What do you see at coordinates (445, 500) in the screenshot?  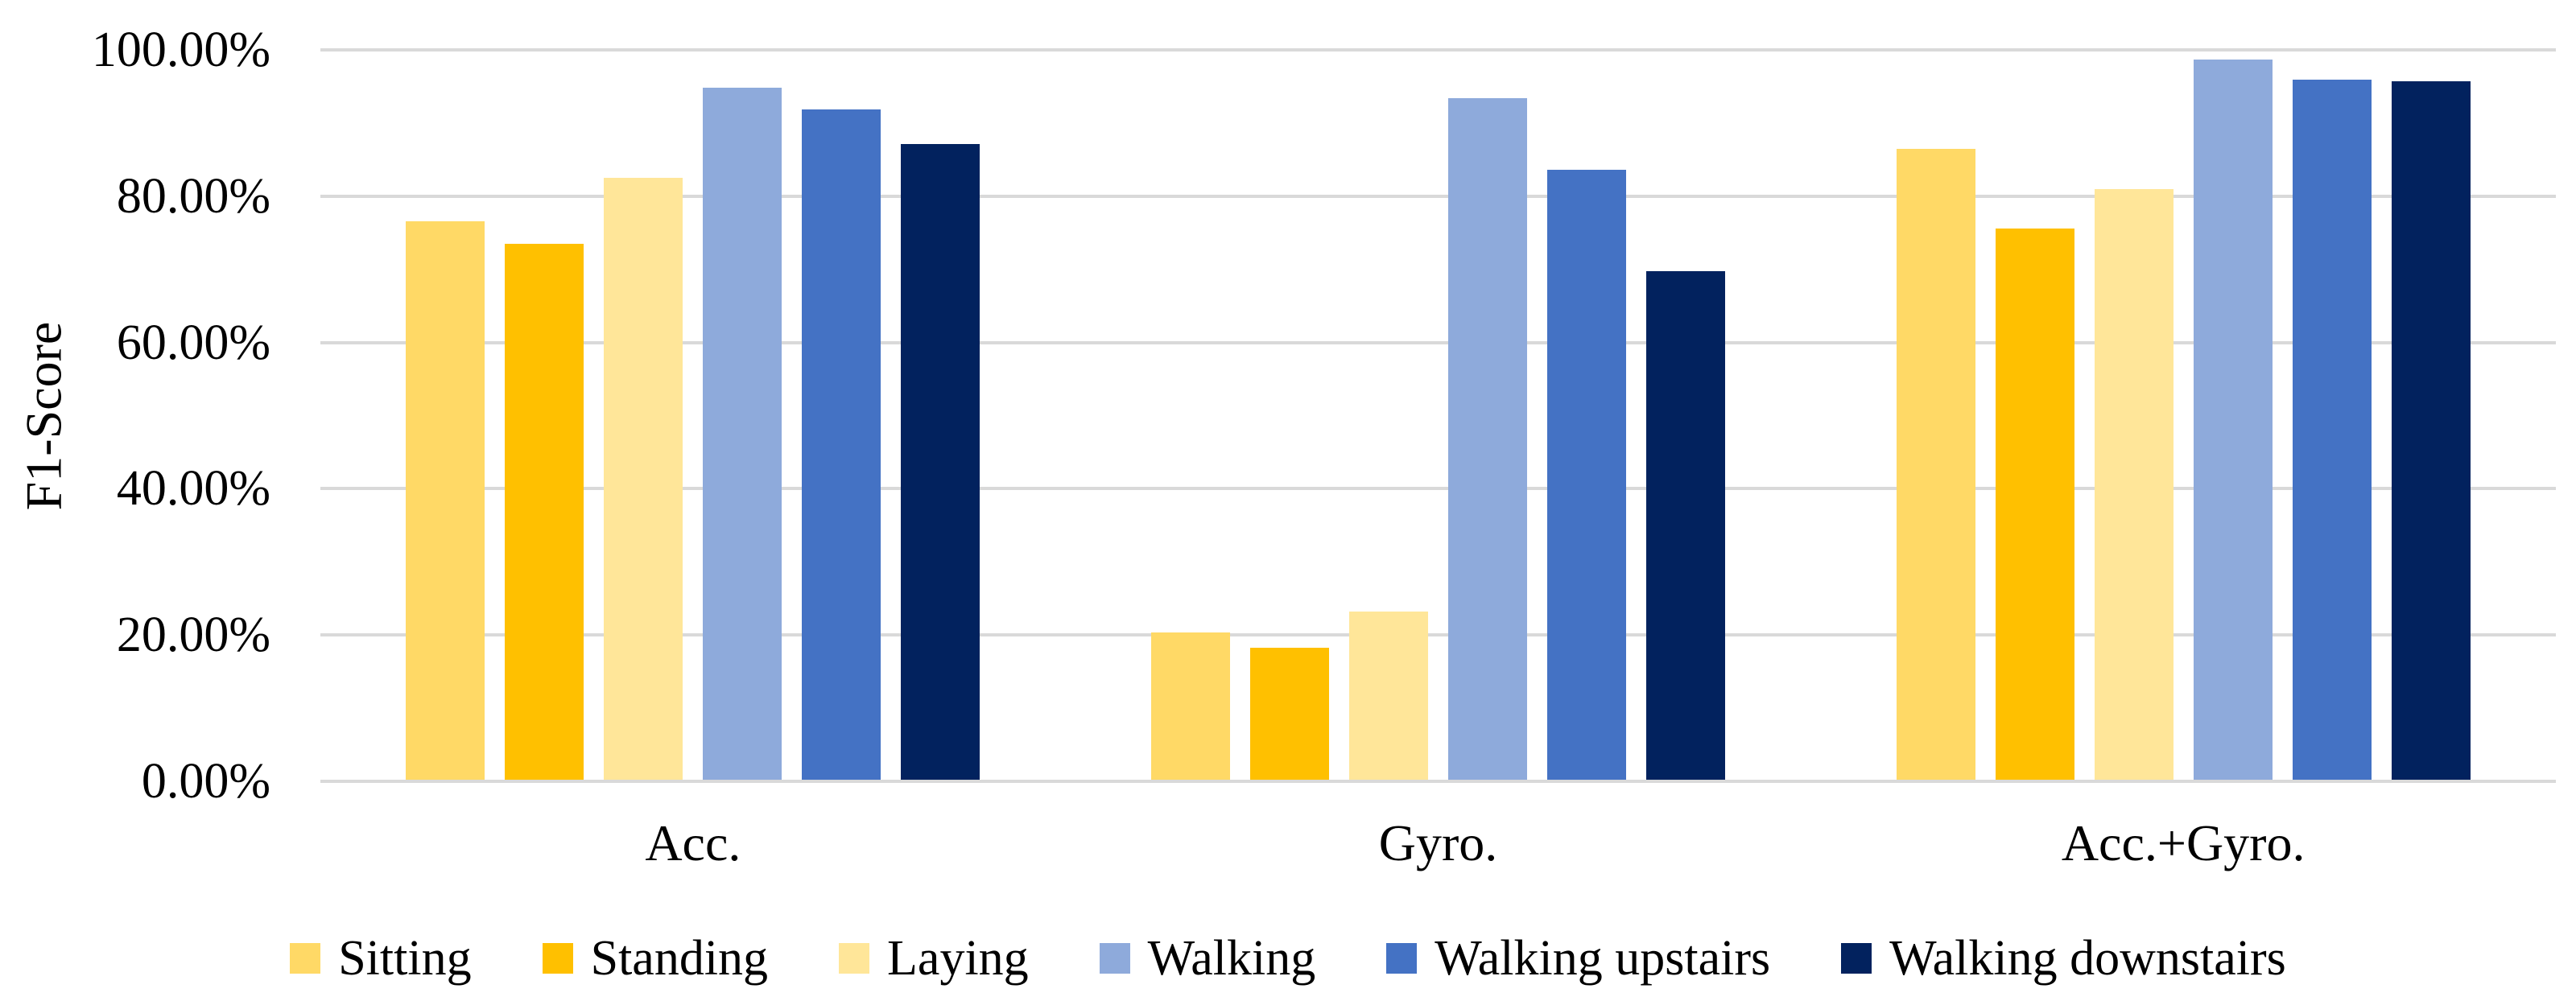 I see `bar-sitting-Acc.` at bounding box center [445, 500].